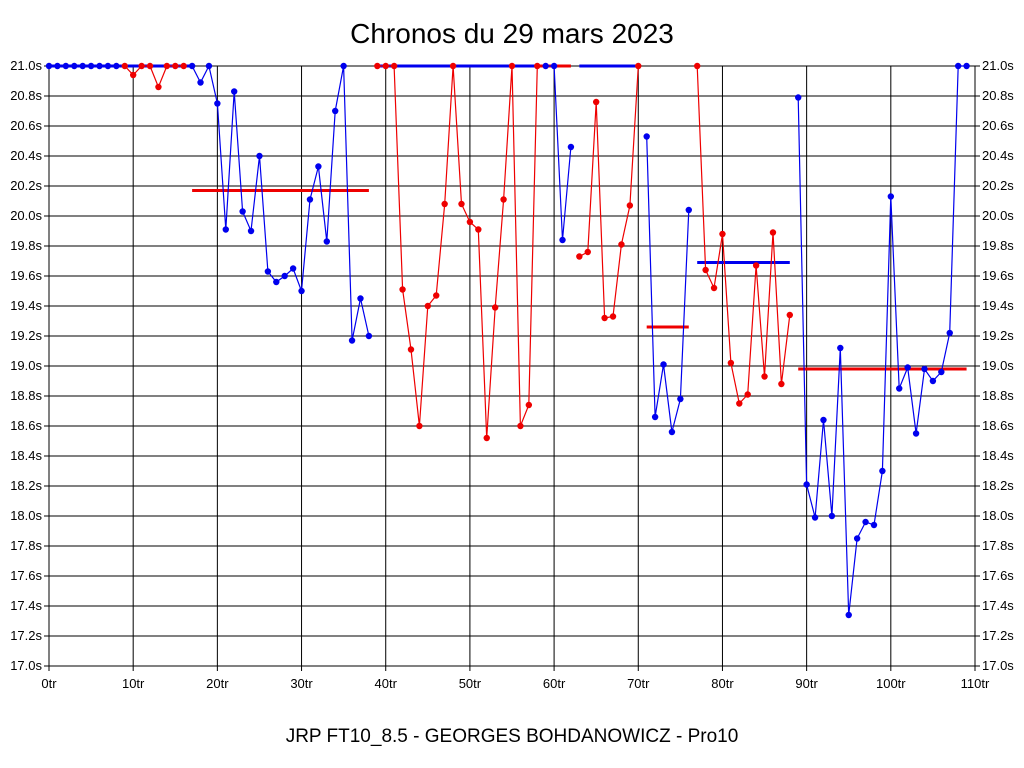 This screenshot has width=1024, height=768. What do you see at coordinates (26, 335) in the screenshot?
I see `y-tick-label-left: 19.2s` at bounding box center [26, 335].